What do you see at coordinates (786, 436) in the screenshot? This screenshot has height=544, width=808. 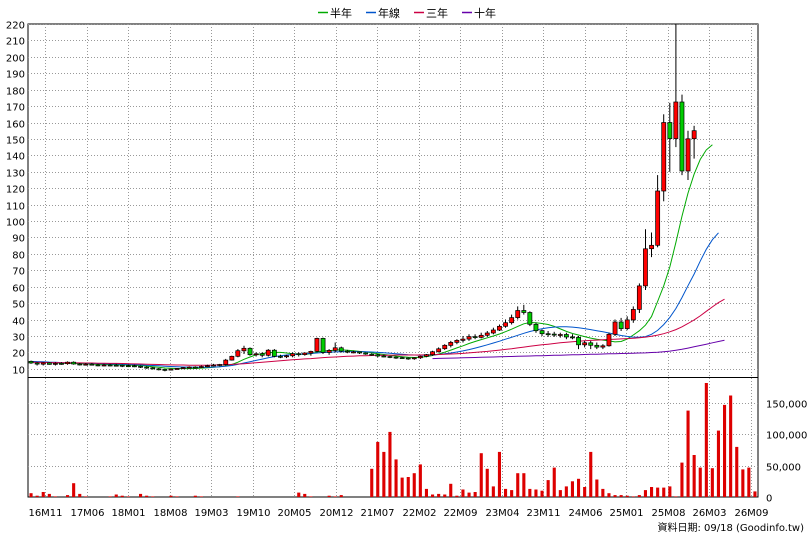 I see `volume-tick-label: 100,000` at bounding box center [786, 436].